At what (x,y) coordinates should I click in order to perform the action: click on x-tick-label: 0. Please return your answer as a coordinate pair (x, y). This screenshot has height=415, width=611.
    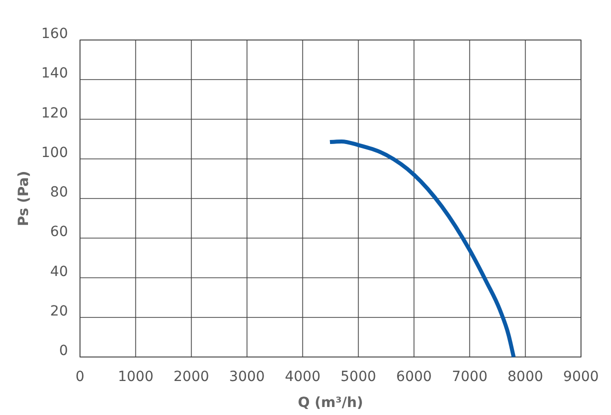
    Looking at the image, I should click on (80, 377).